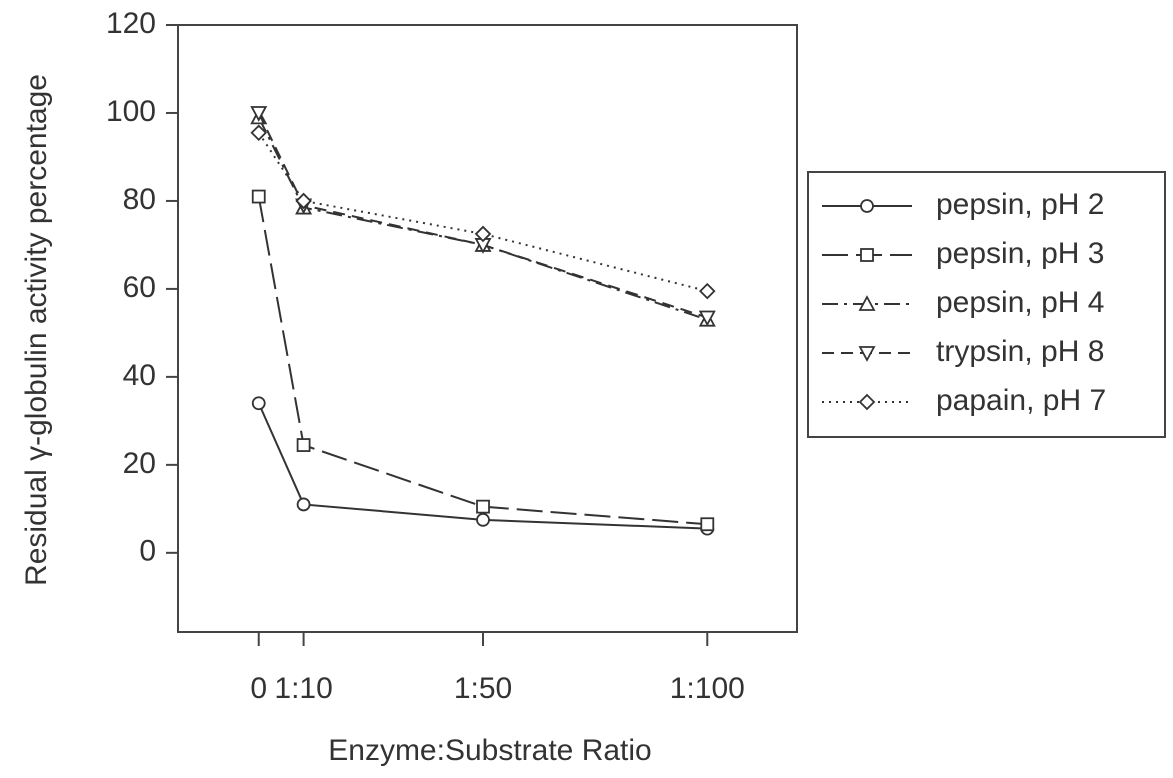 This screenshot has width=1173, height=778. I want to click on legend-label: pepsin, pH 3, so click(1020, 253).